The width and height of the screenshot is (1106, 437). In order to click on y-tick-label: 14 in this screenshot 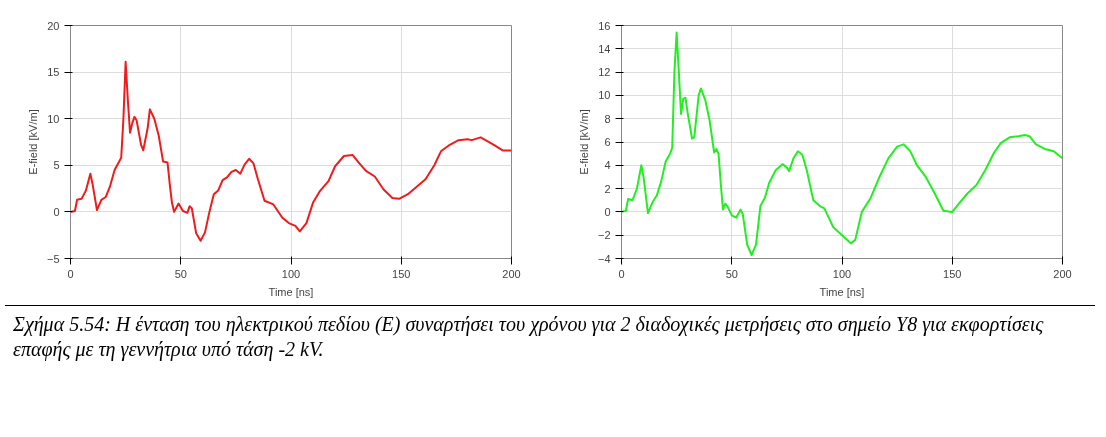, I will do `click(604, 48)`.